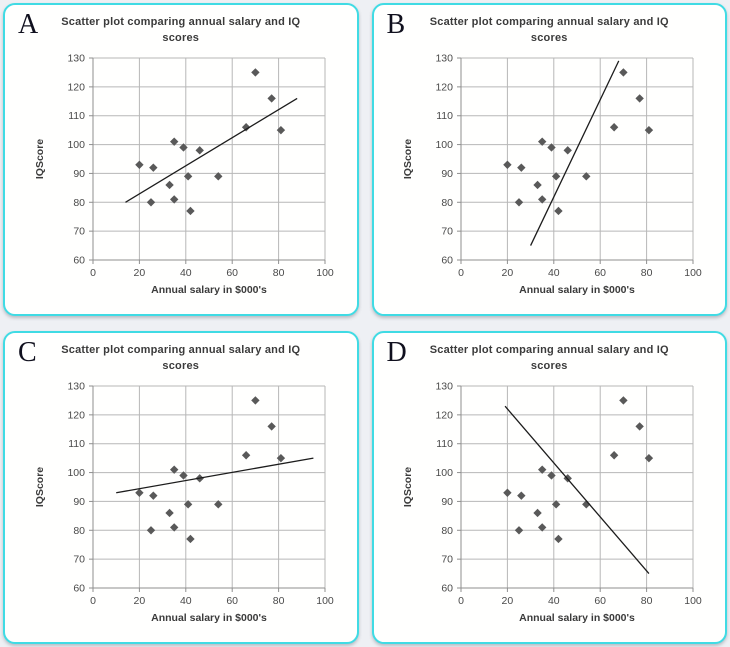  What do you see at coordinates (396, 24) in the screenshot?
I see `panel-letter-b: B` at bounding box center [396, 24].